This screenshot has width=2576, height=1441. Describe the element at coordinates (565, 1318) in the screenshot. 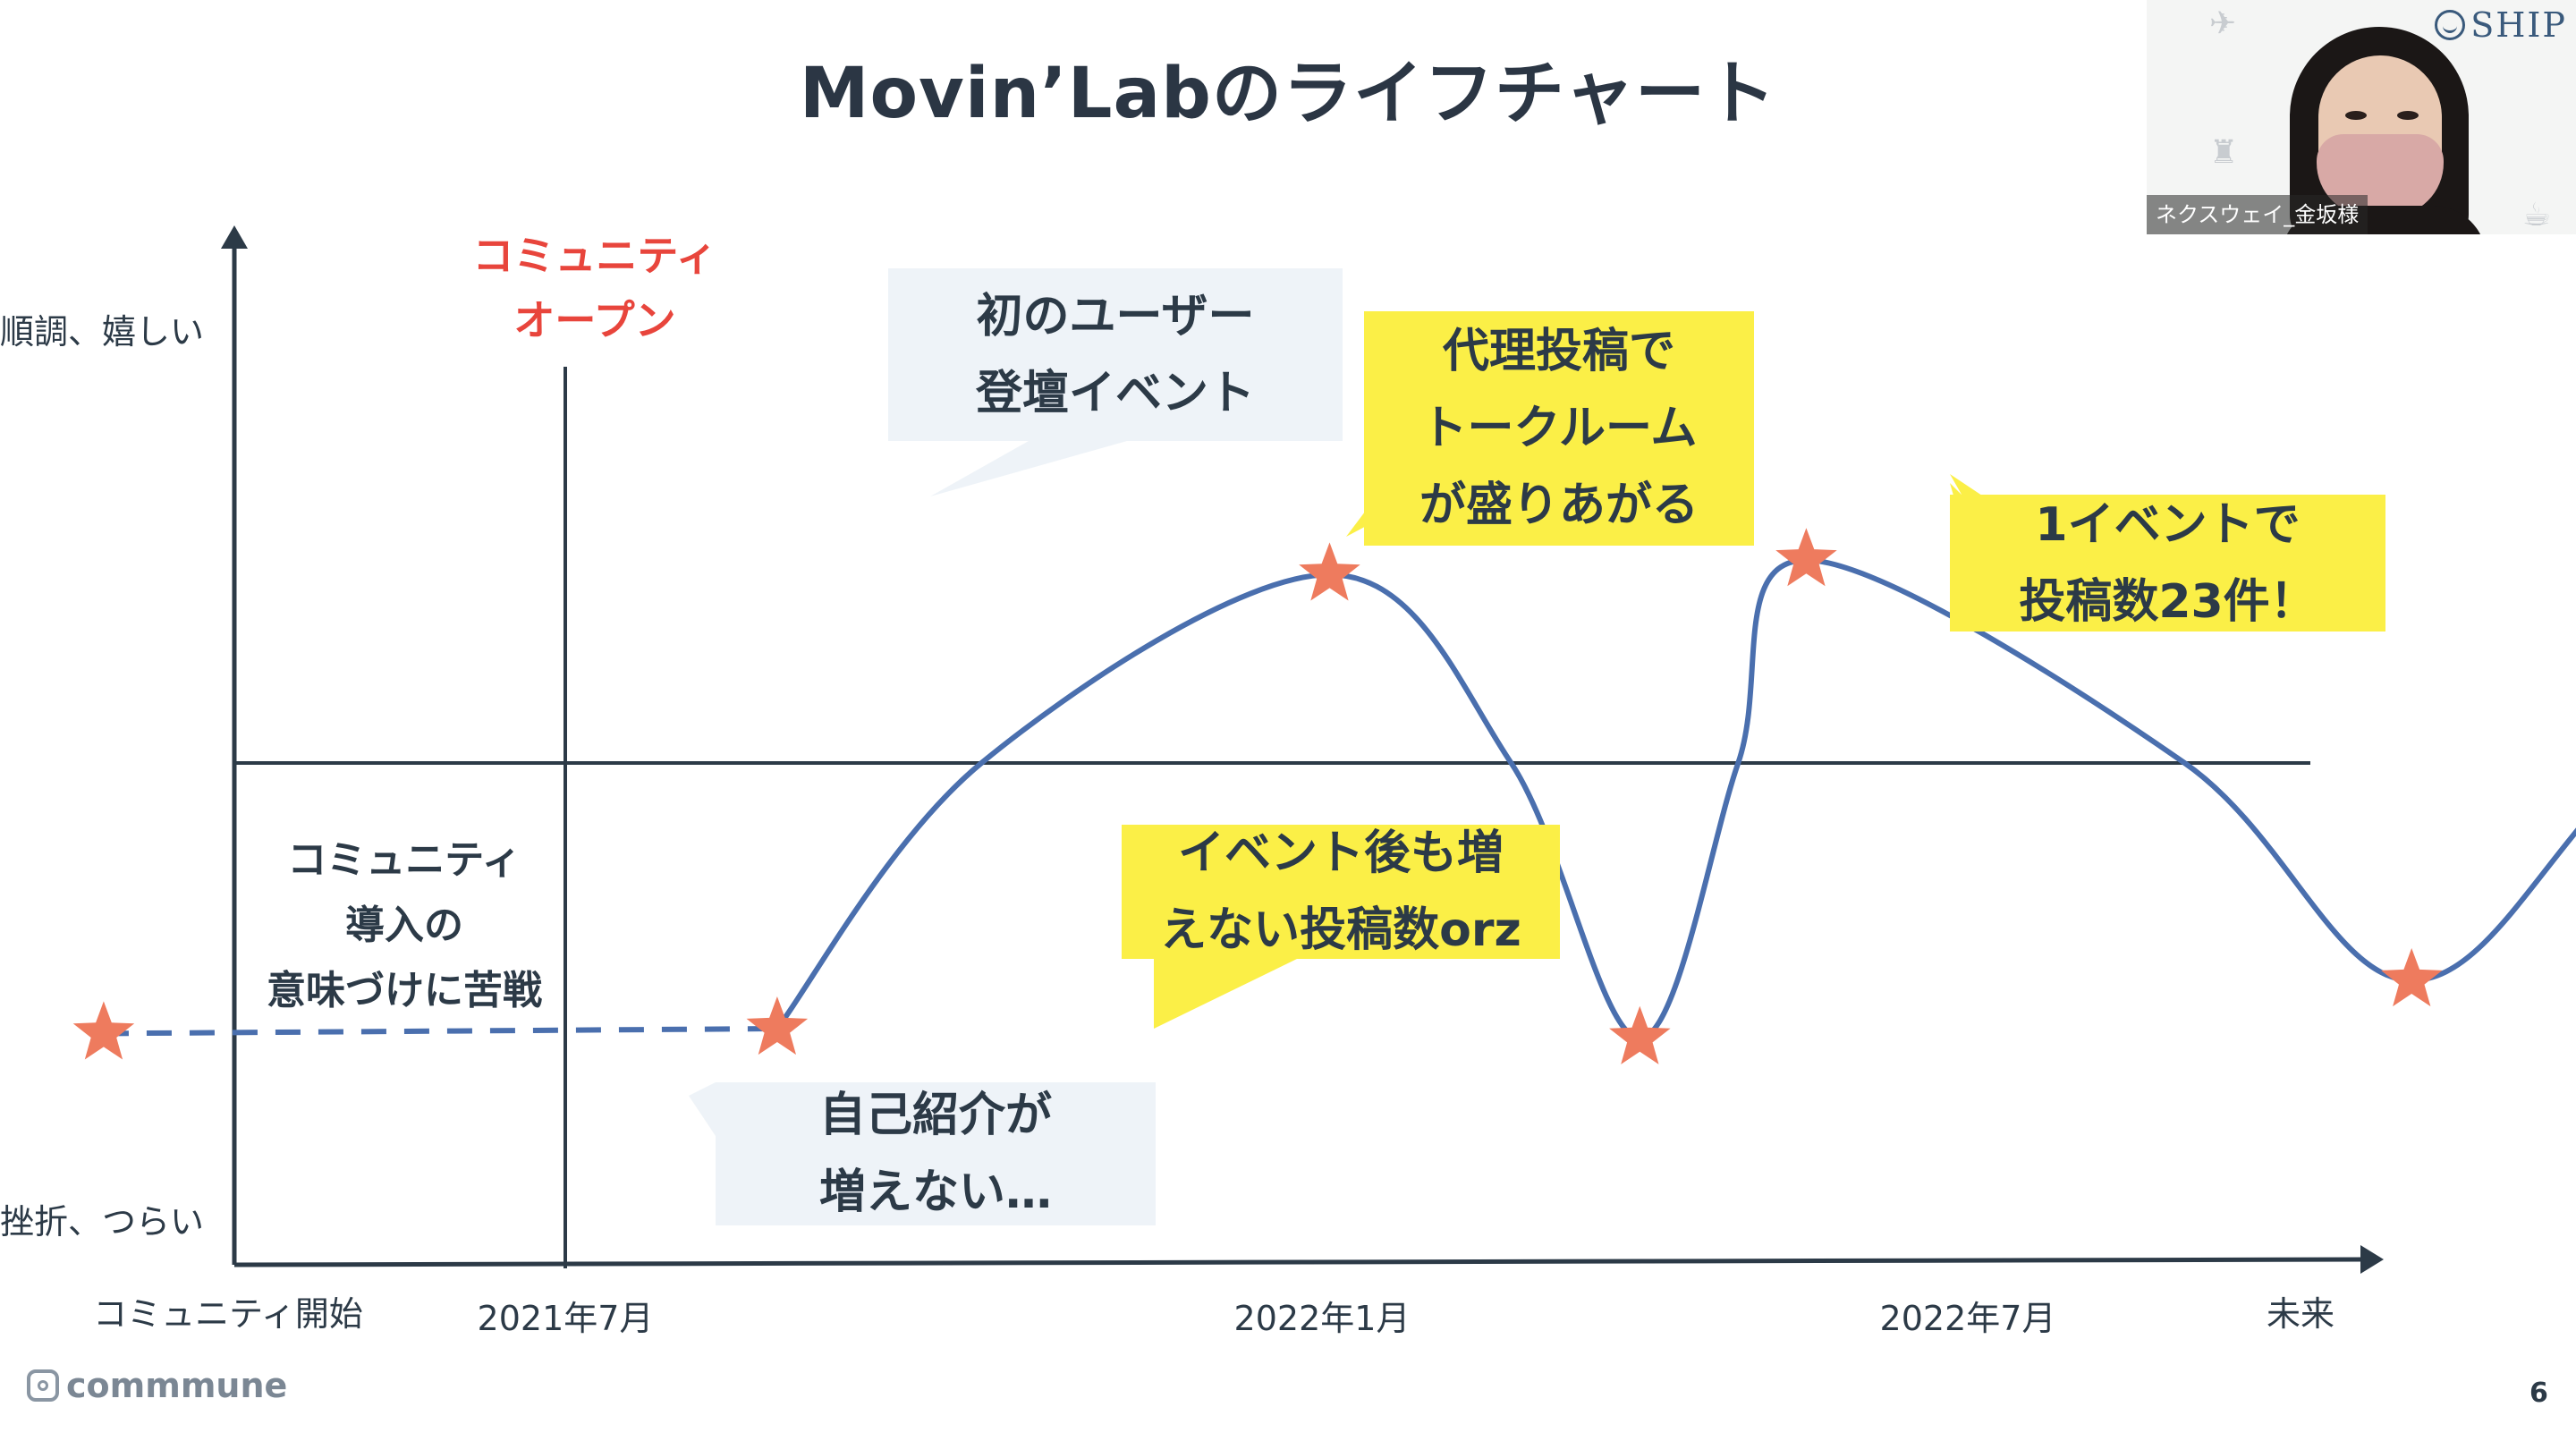

I see `x-tick-label-2021-07: 2021年7月` at that location.